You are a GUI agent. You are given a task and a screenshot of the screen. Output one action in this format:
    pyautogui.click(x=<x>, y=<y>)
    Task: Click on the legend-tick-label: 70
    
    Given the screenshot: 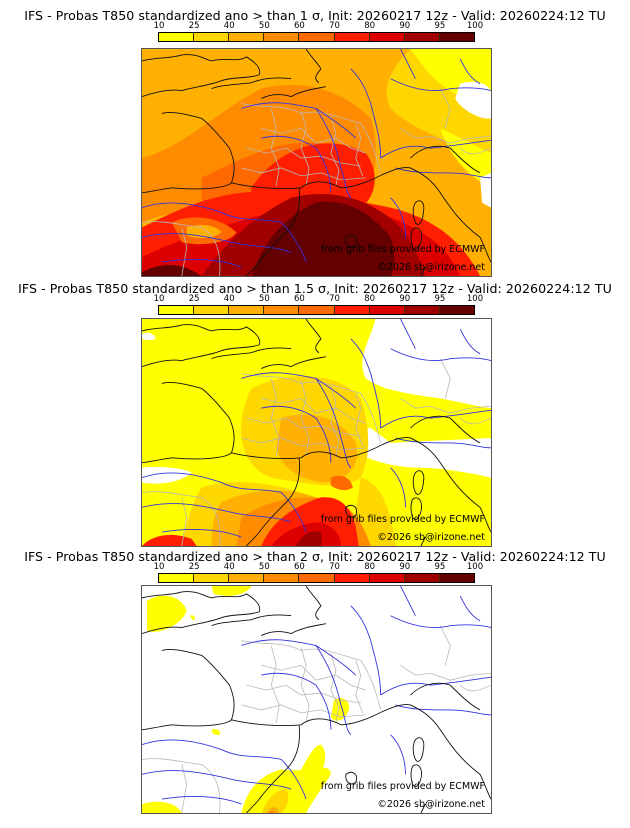 What is the action you would take?
    pyautogui.click(x=334, y=567)
    